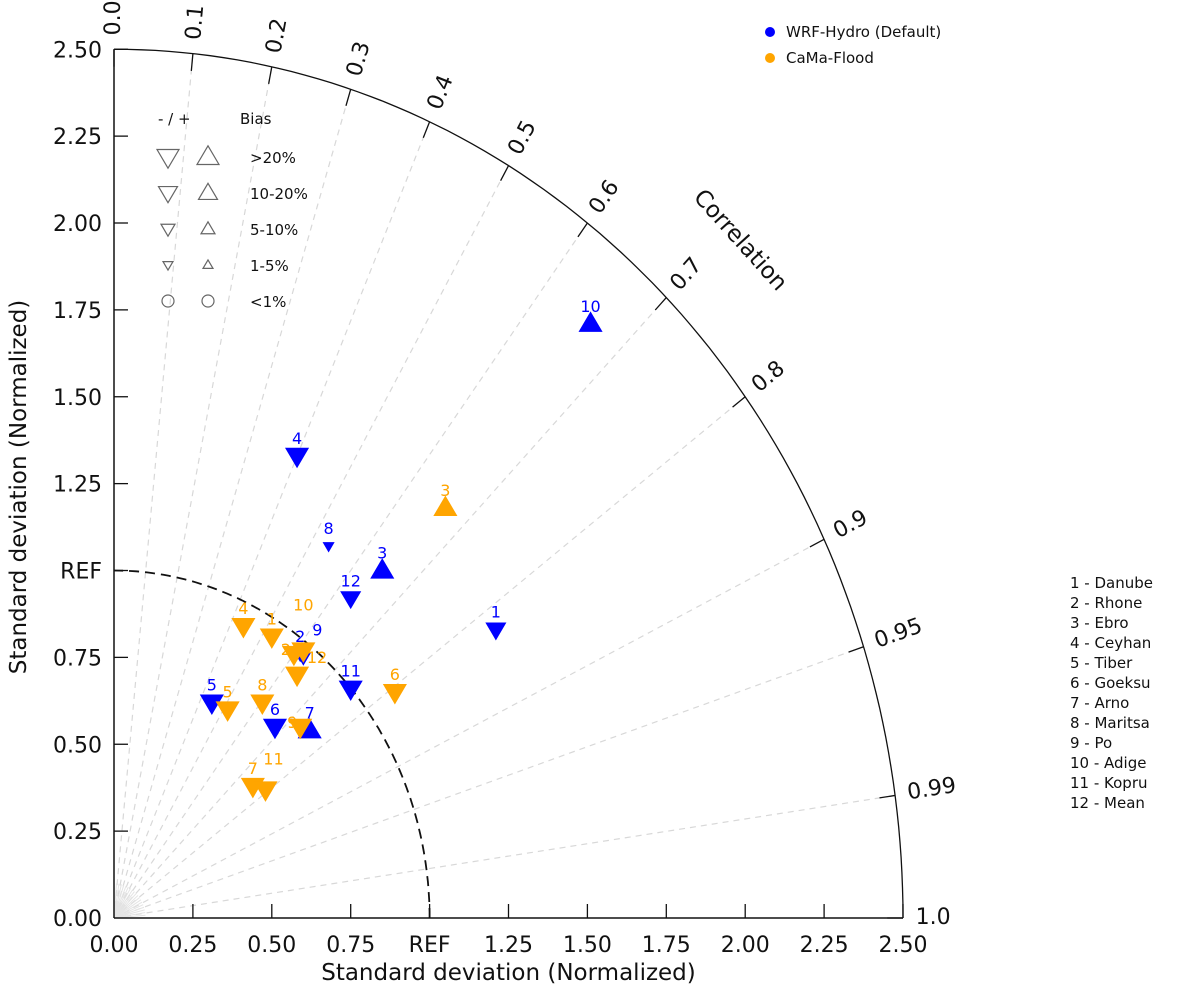  Describe the element at coordinates (279, 194) in the screenshot. I see `bias-legend-label: 10-20%` at that location.